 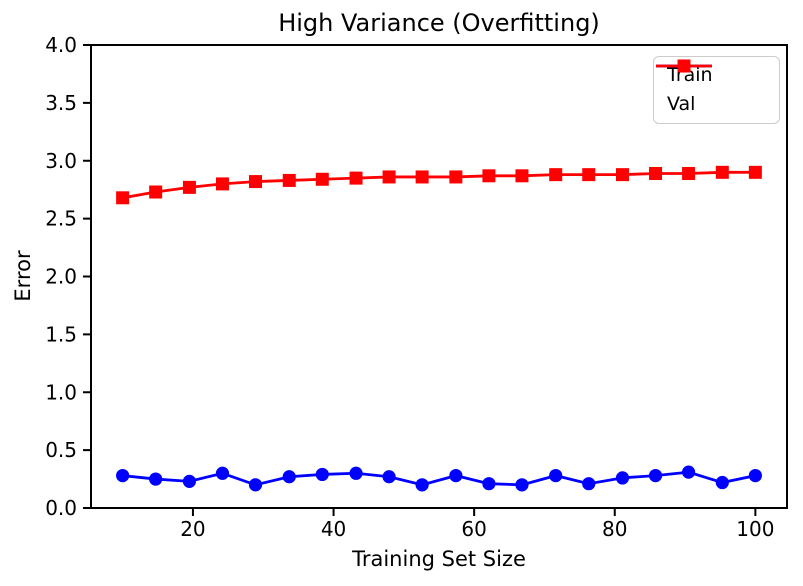 What do you see at coordinates (61, 450) in the screenshot?
I see `y-tick-label: 0.5` at bounding box center [61, 450].